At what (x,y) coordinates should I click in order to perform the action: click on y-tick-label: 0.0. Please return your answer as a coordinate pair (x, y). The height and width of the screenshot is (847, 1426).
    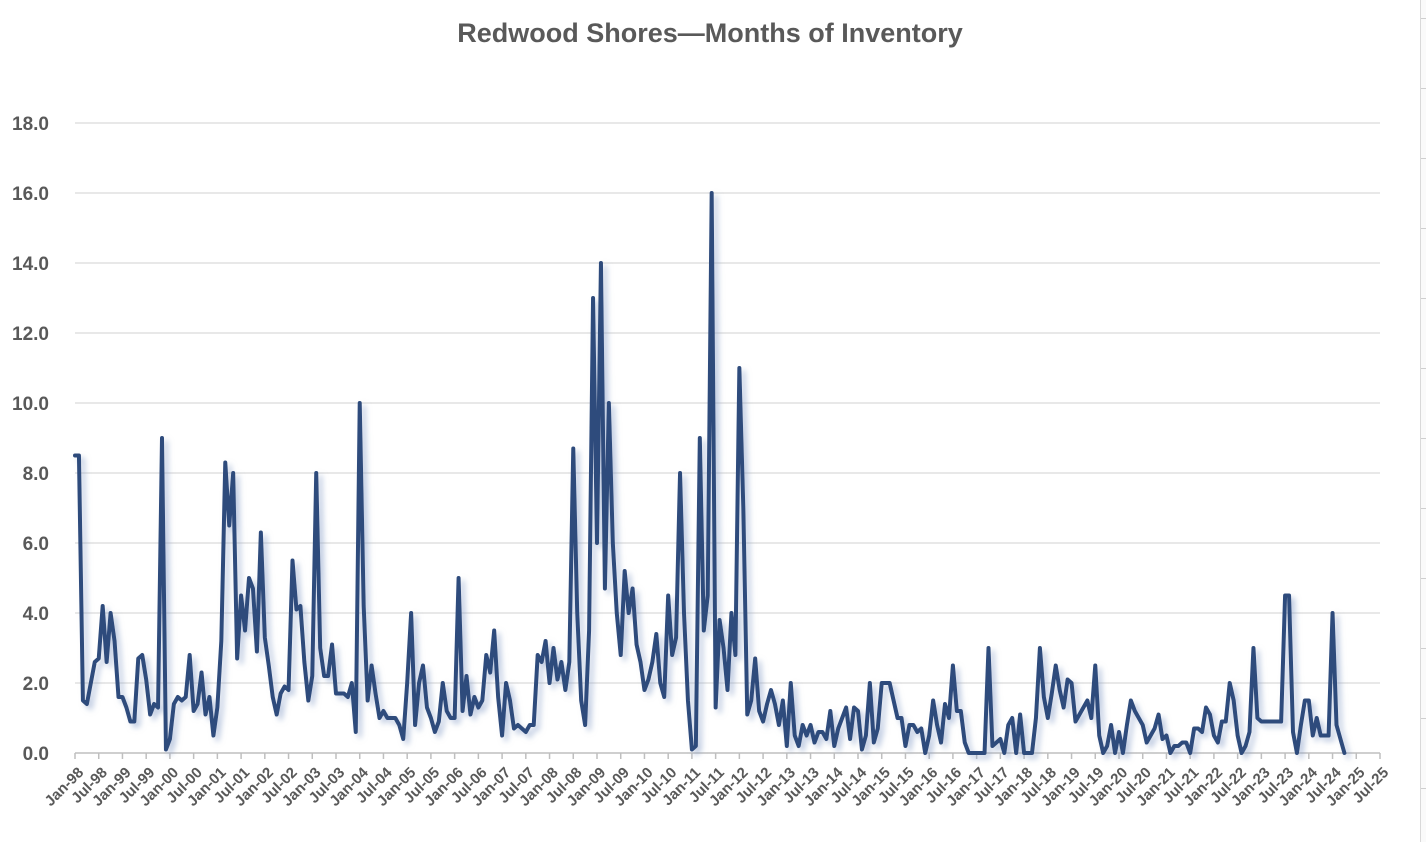
    Looking at the image, I should click on (36, 754).